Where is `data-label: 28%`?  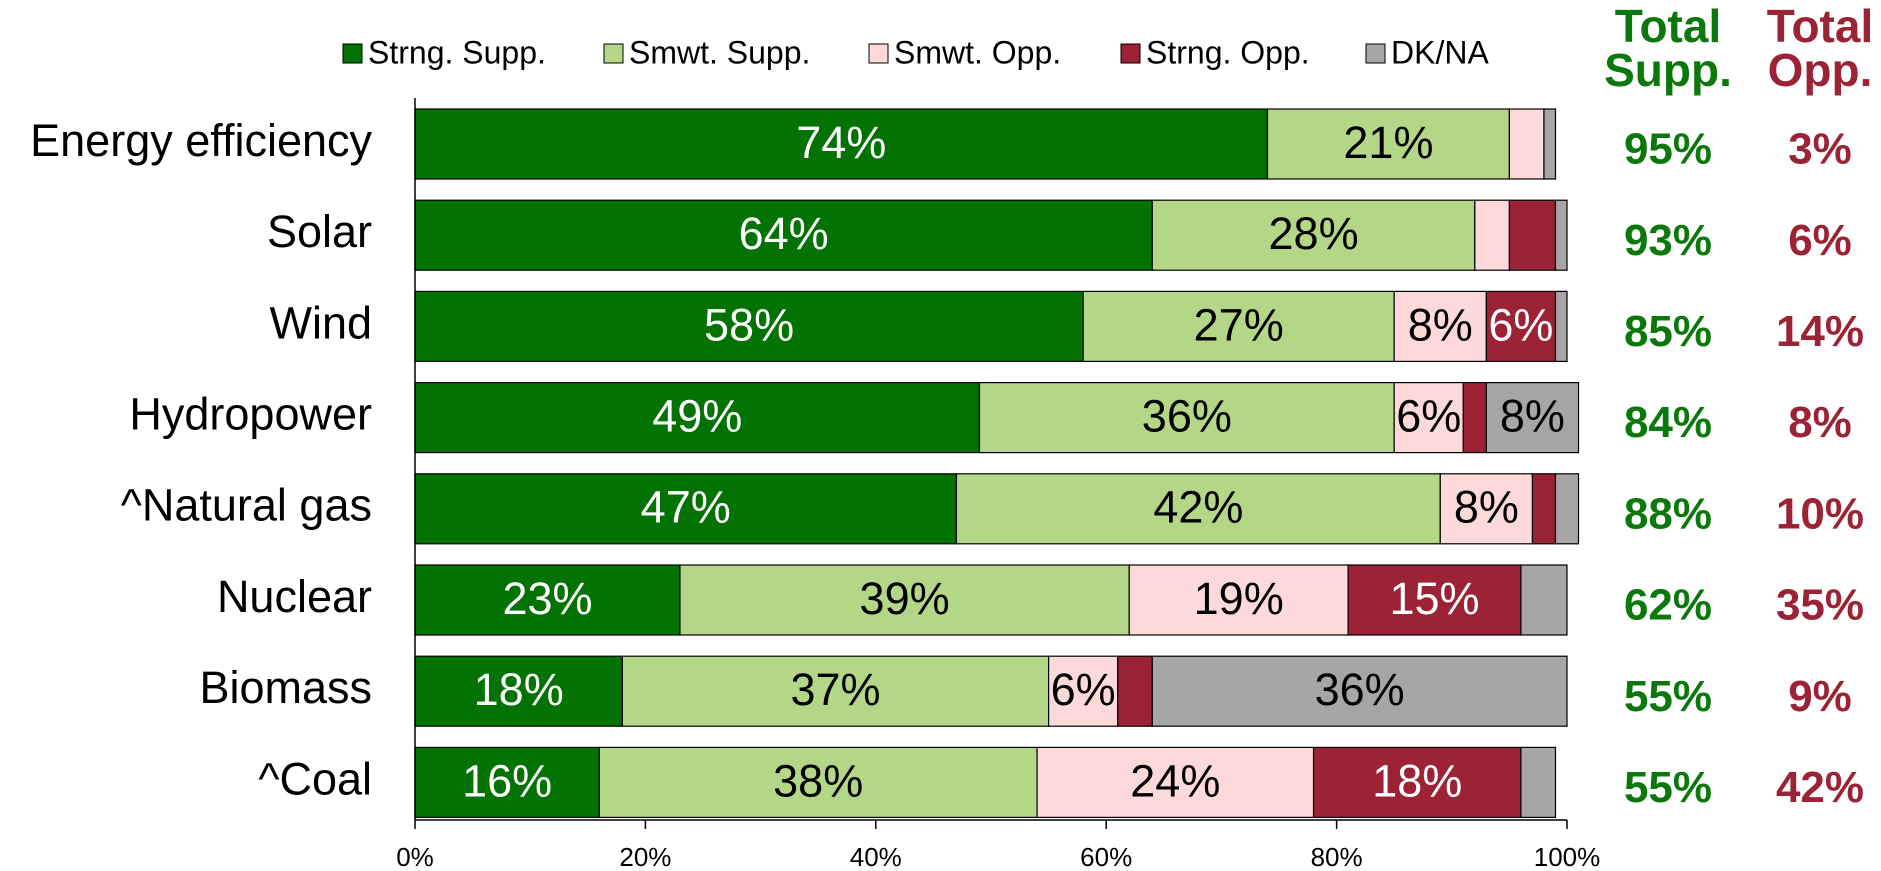 data-label: 28% is located at coordinates (1314, 233).